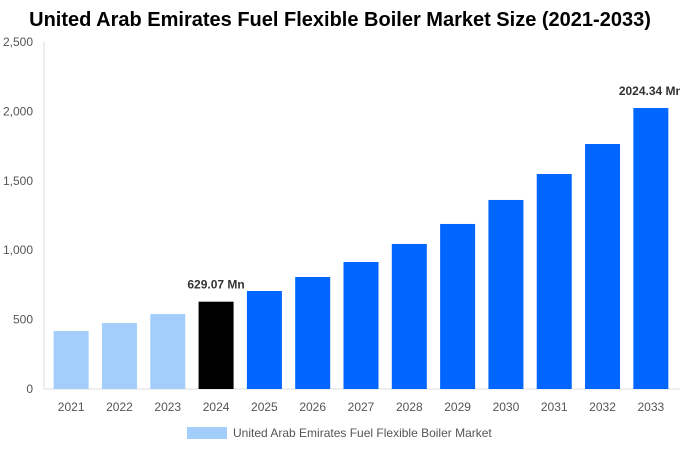  I want to click on x-tick-label: 2027, so click(361, 407).